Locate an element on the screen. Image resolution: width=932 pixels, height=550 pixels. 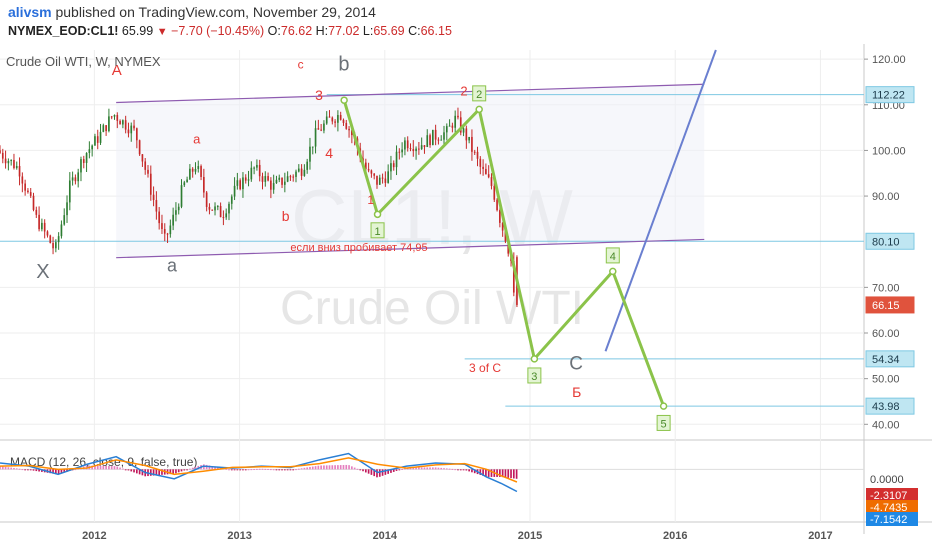
macd-label: MACD (12, 26, close, 9, false, true) is located at coordinates (103, 462).